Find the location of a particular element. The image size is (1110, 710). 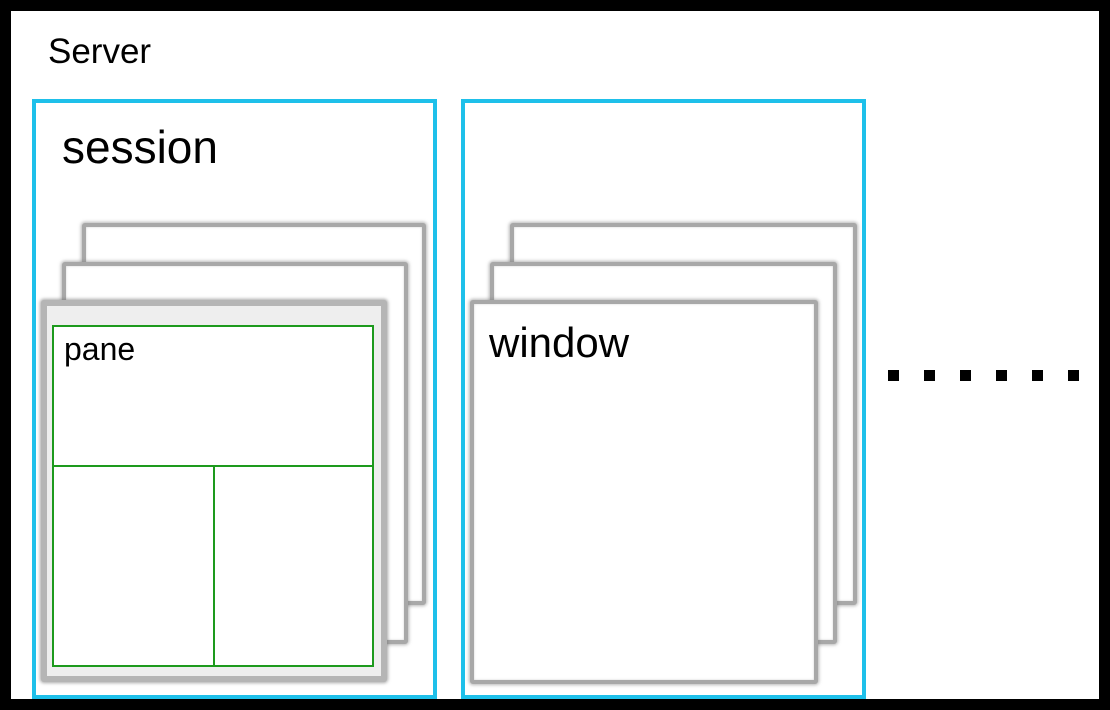

pane-top is located at coordinates (213, 396).